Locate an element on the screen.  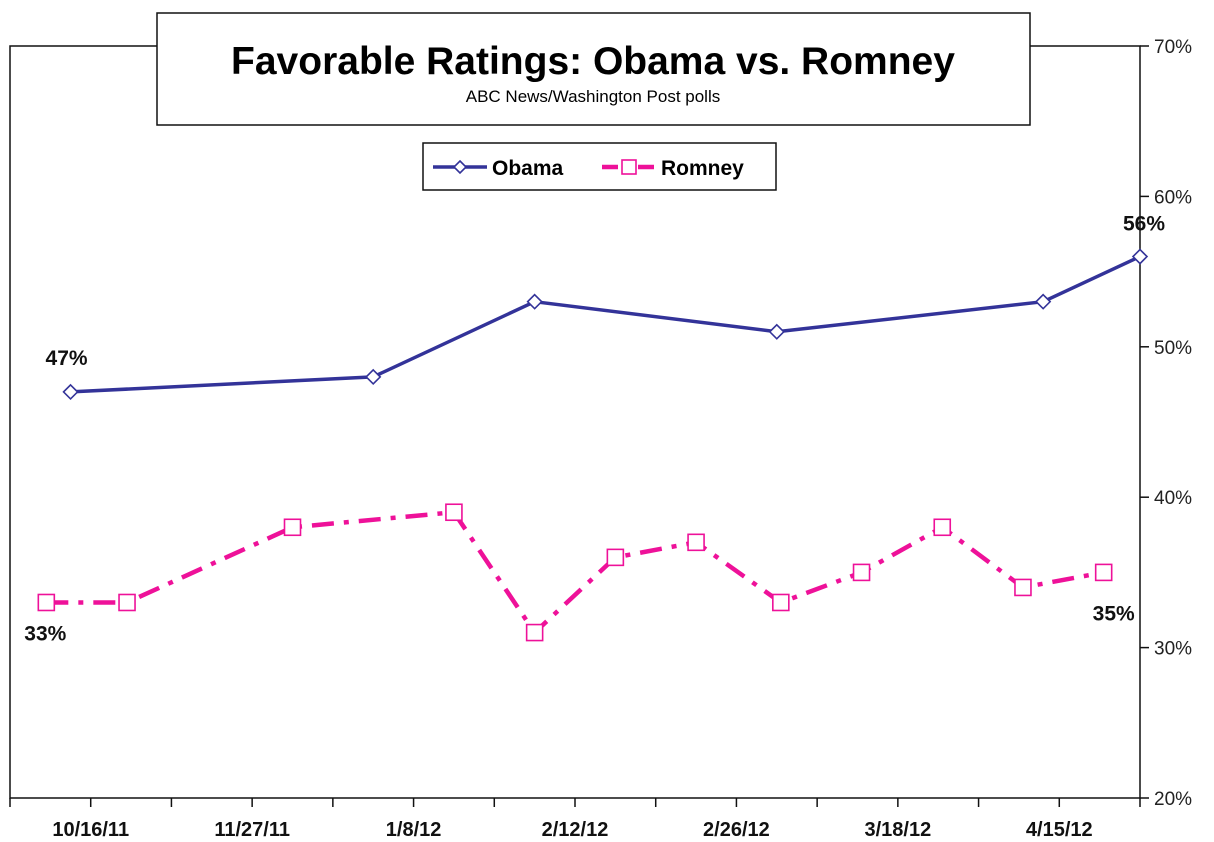
legend: Obama Romney is located at coordinates (599, 166).